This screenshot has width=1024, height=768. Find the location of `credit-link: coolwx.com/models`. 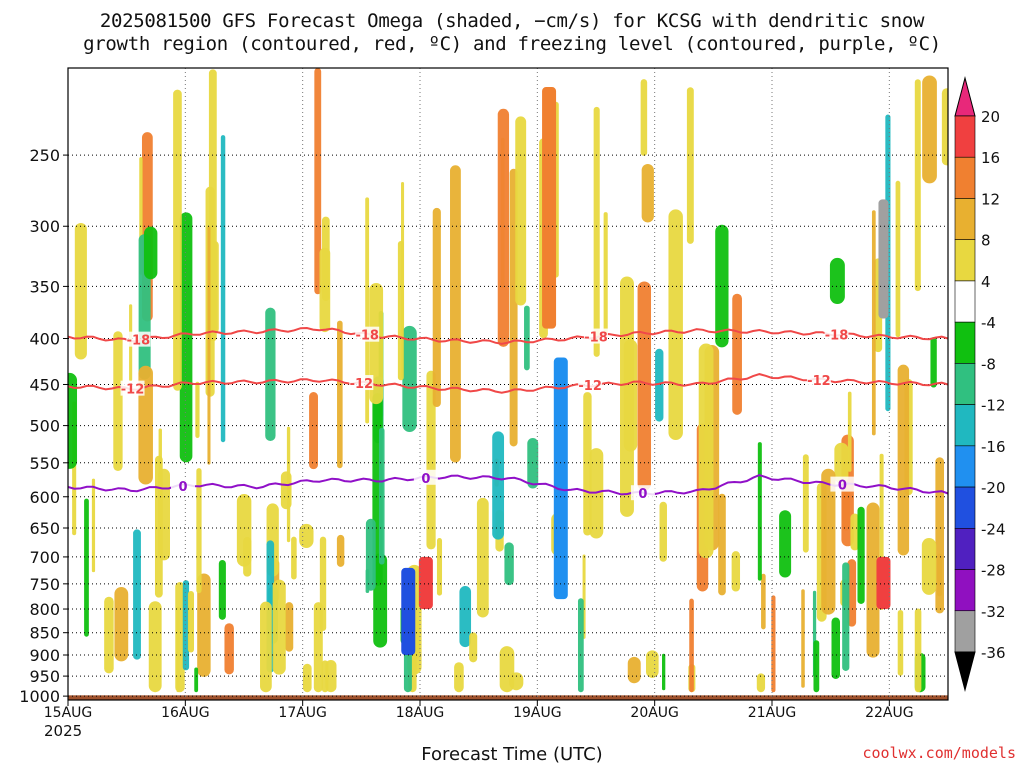

credit-link: coolwx.com/models is located at coordinates (939, 753).